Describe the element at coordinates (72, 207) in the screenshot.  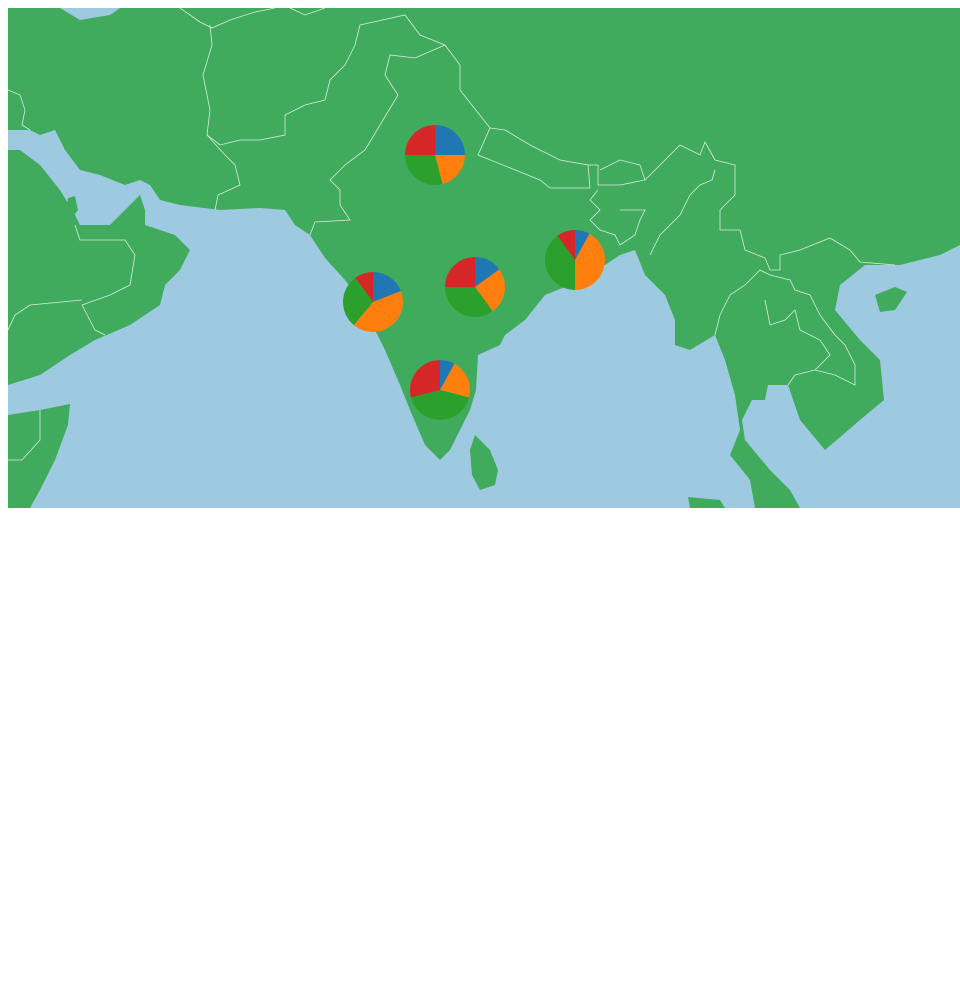
I see `land-qatar` at that location.